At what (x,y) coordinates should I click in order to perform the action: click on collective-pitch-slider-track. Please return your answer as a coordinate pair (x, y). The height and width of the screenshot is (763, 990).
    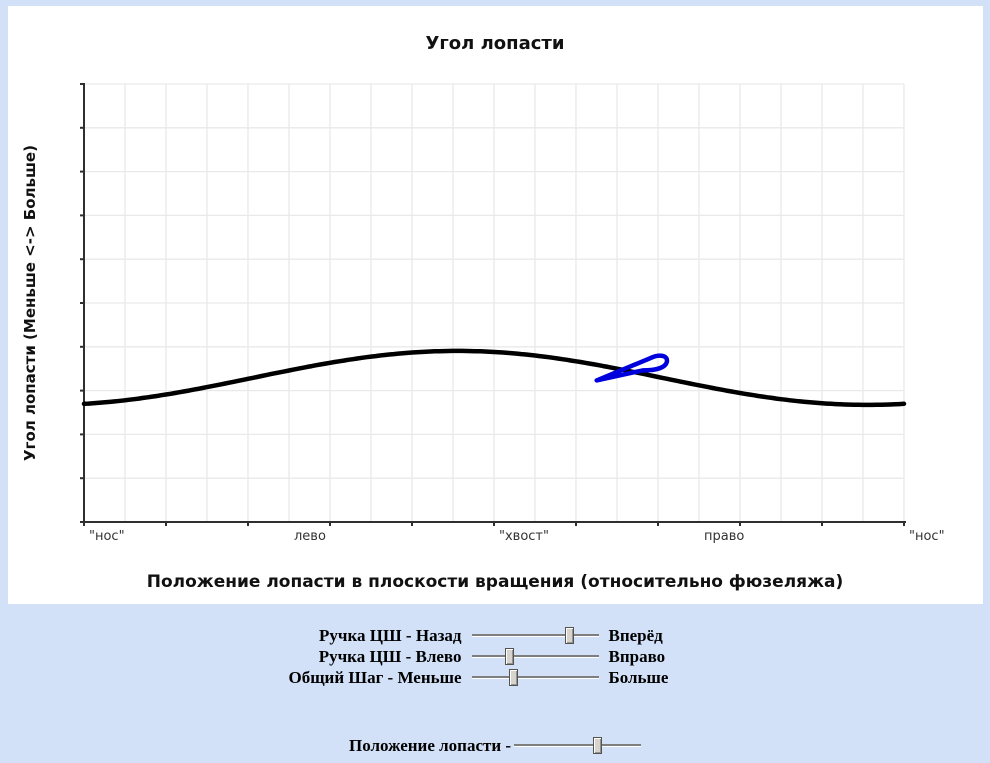
    Looking at the image, I should click on (535, 677).